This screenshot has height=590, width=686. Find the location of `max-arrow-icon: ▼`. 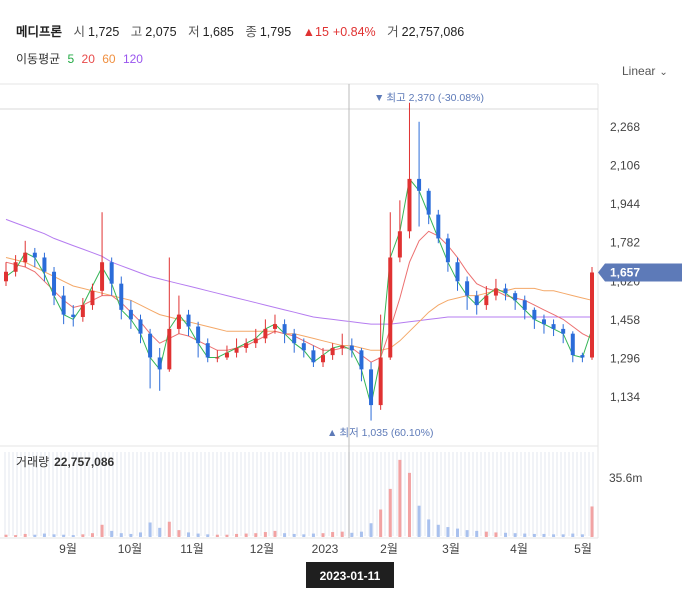

max-arrow-icon: ▼ is located at coordinates (379, 98).